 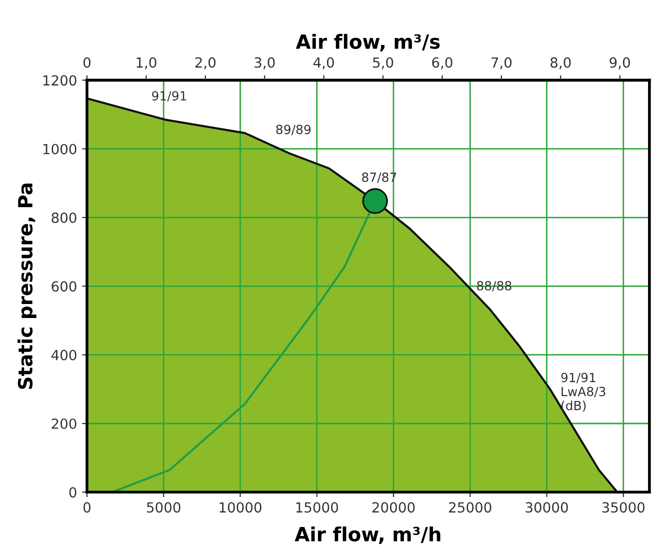 What do you see at coordinates (64, 423) in the screenshot?
I see `y-tick-label: 200` at bounding box center [64, 423].